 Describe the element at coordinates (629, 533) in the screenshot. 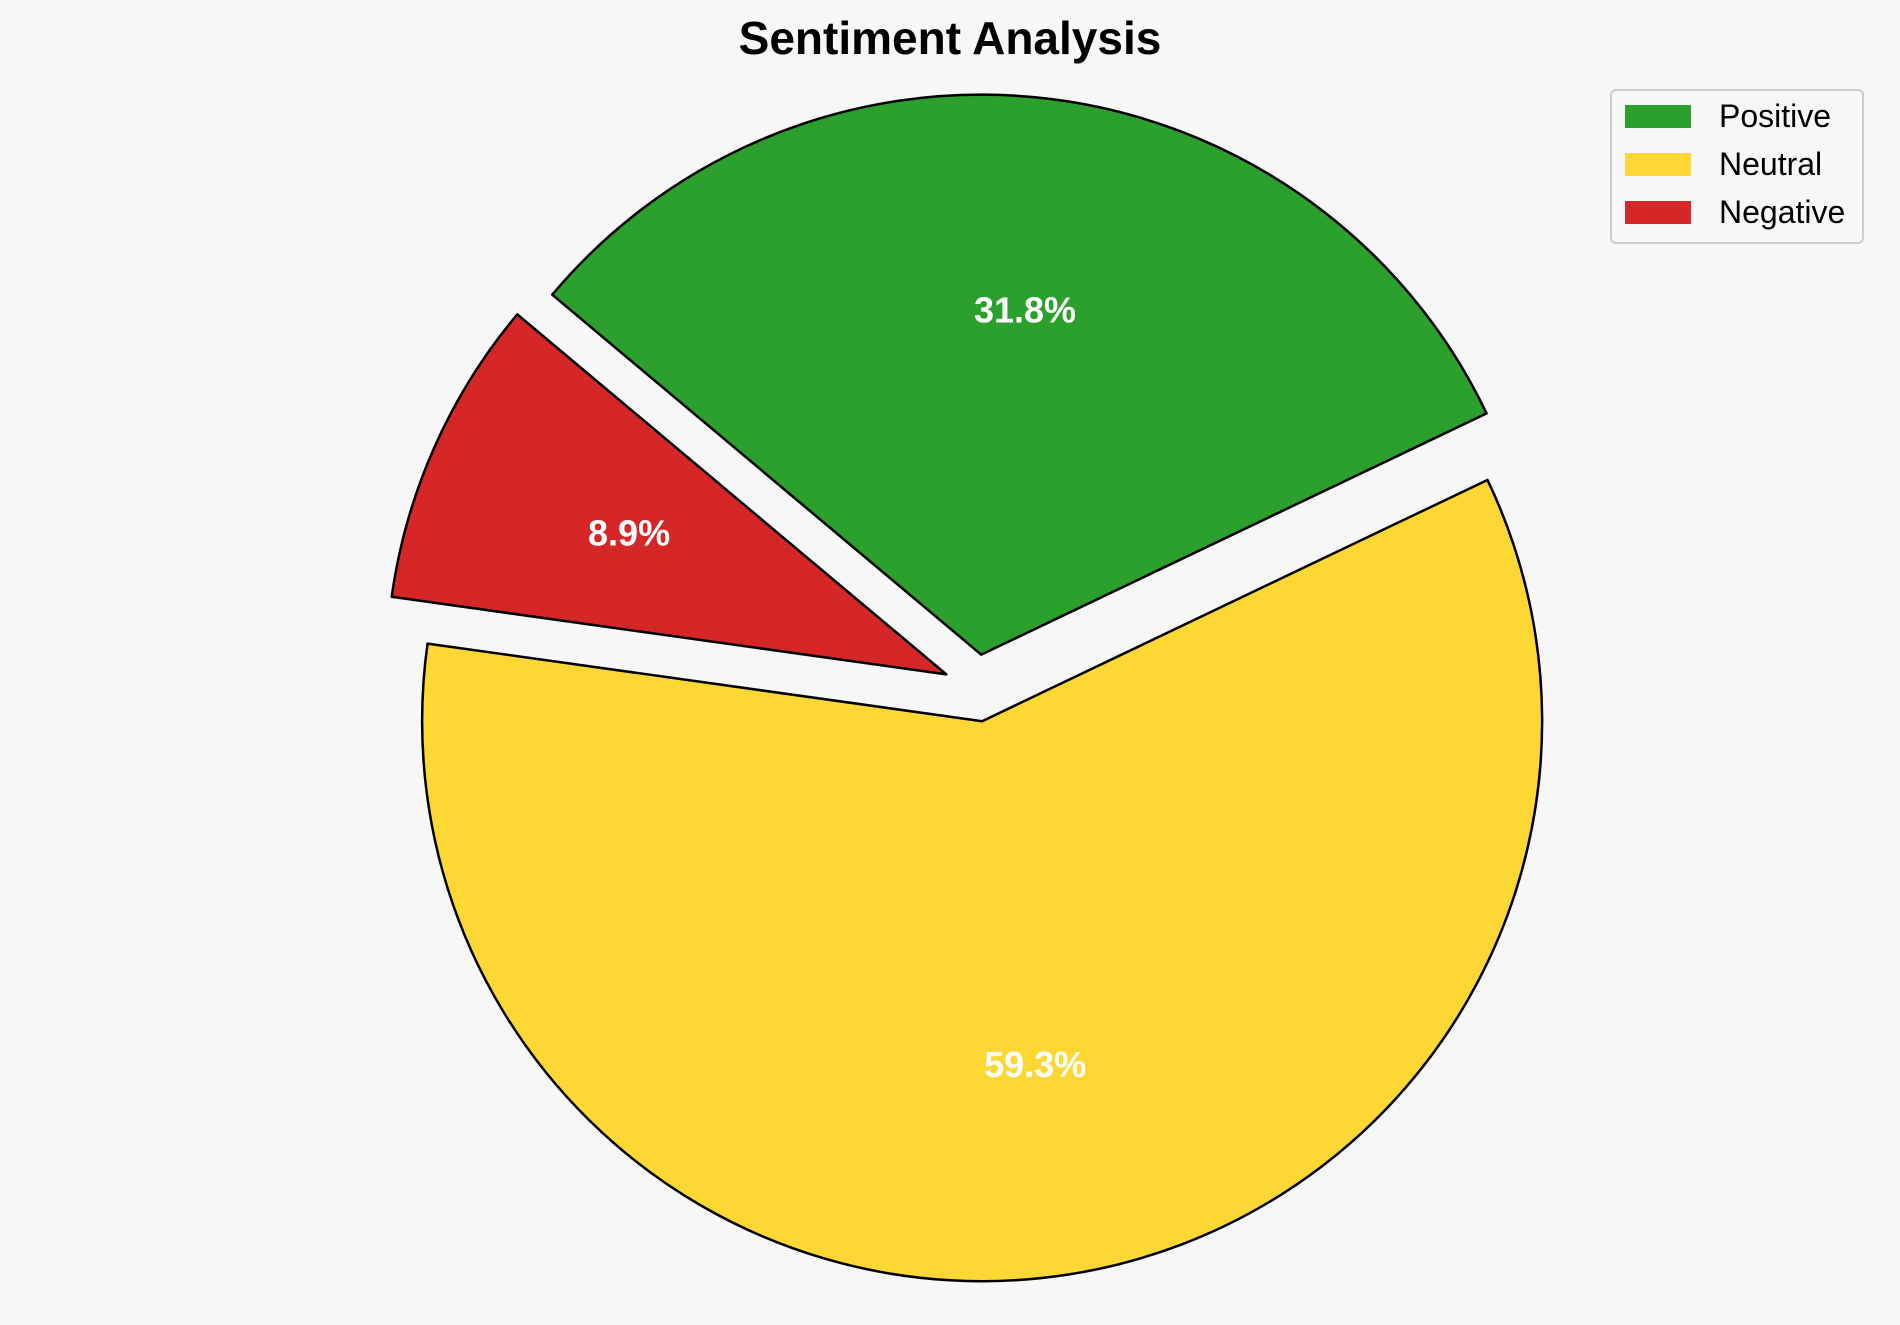

I see `pie-label-negative: 8.9%` at that location.